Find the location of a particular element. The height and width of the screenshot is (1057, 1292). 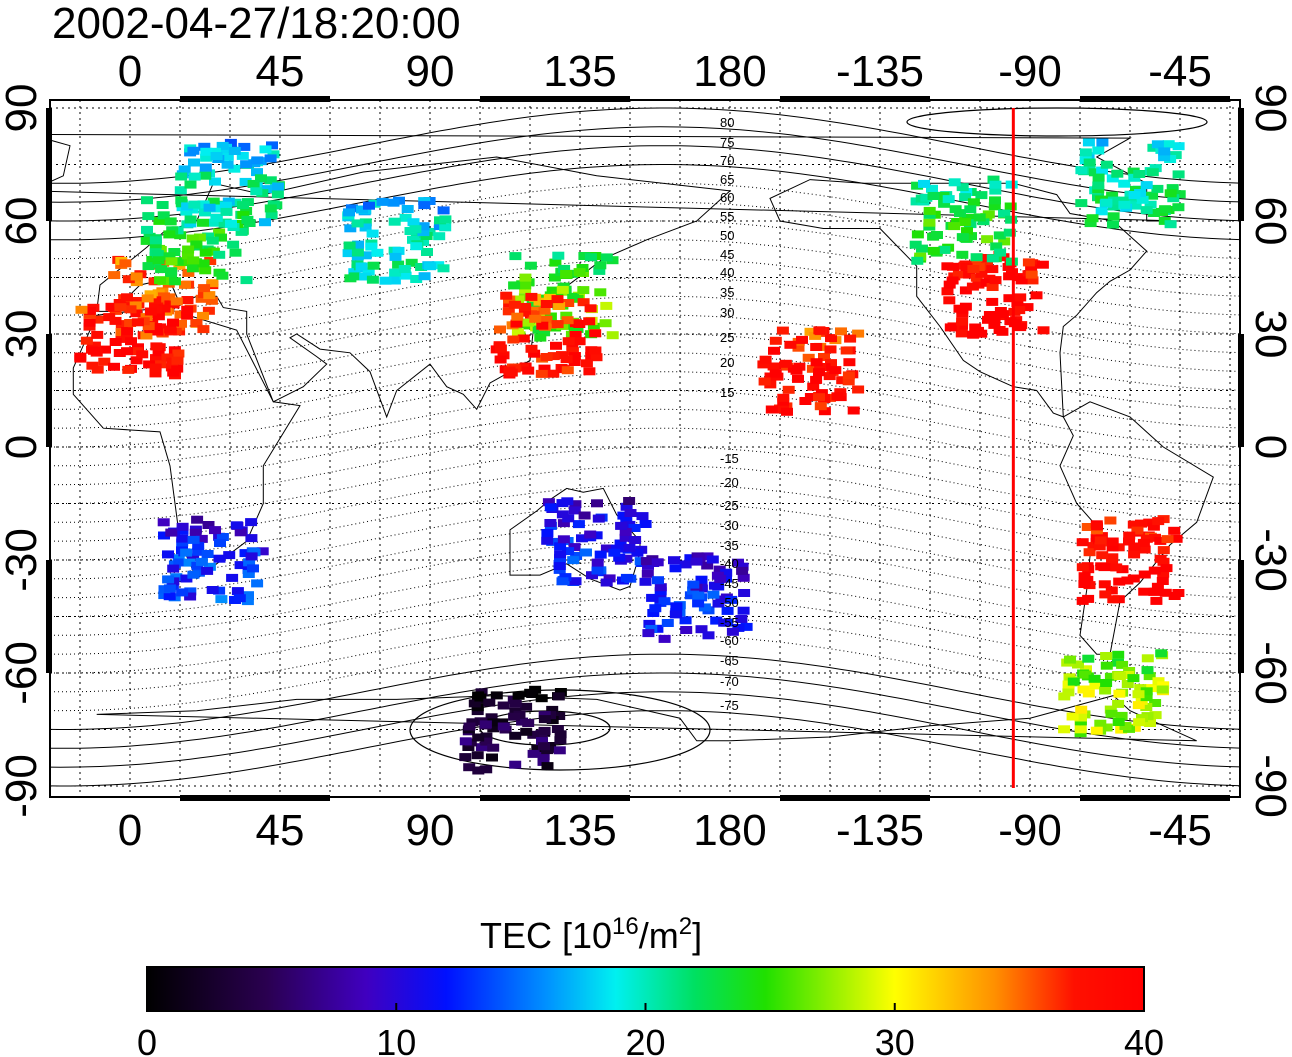

longitude-label: 180 is located at coordinates (729, 830).